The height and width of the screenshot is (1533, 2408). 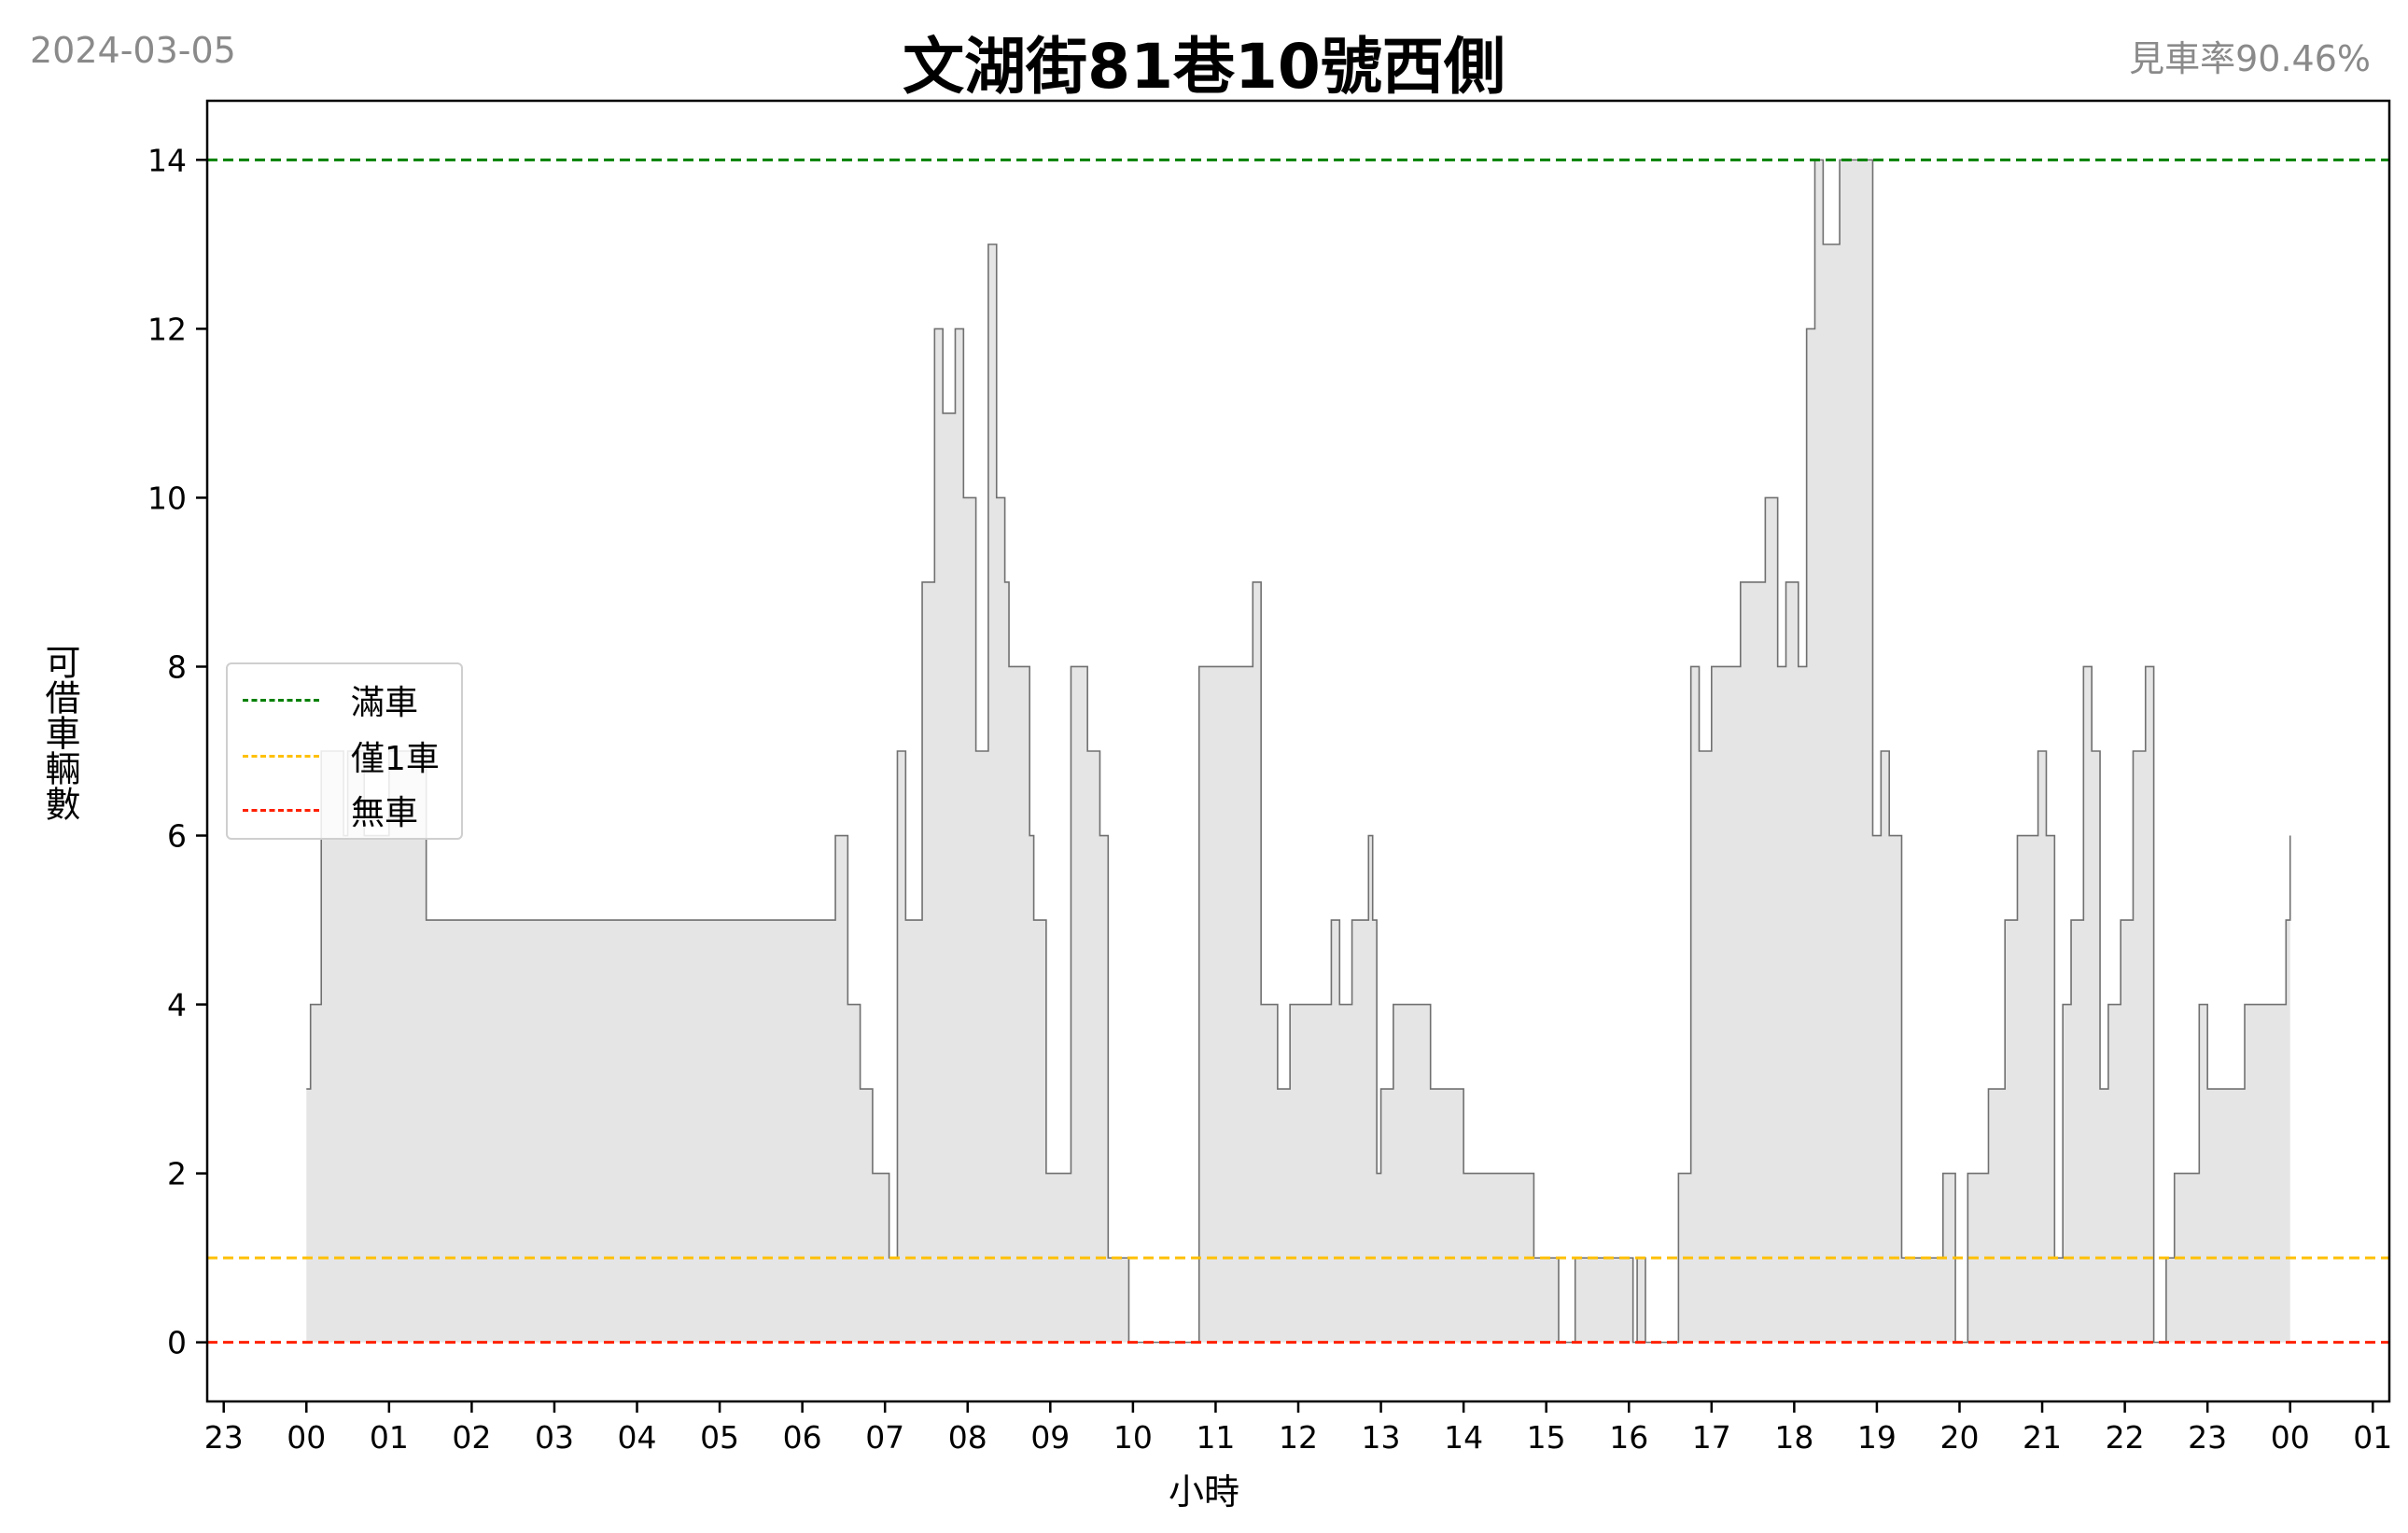 I want to click on y-tick-label-7: 14, so click(x=167, y=160).